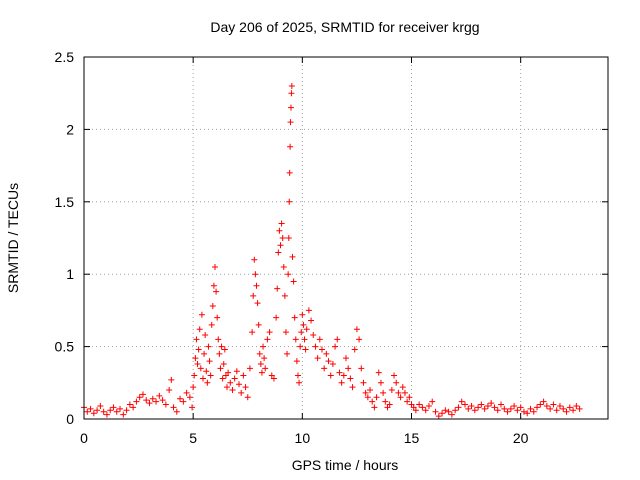 This screenshot has height=480, width=640. What do you see at coordinates (65, 238) in the screenshot?
I see `y-tick-labels: 0 0.5 1 1.5 2 2.5` at bounding box center [65, 238].